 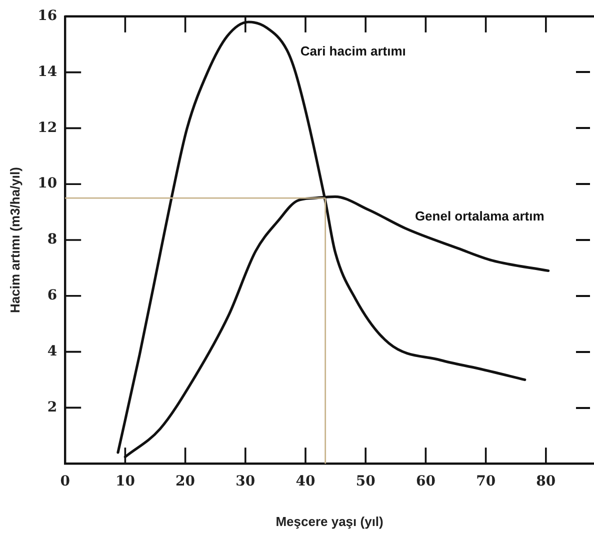 What do you see at coordinates (306, 482) in the screenshot?
I see `x-tick-label: 40` at bounding box center [306, 482].